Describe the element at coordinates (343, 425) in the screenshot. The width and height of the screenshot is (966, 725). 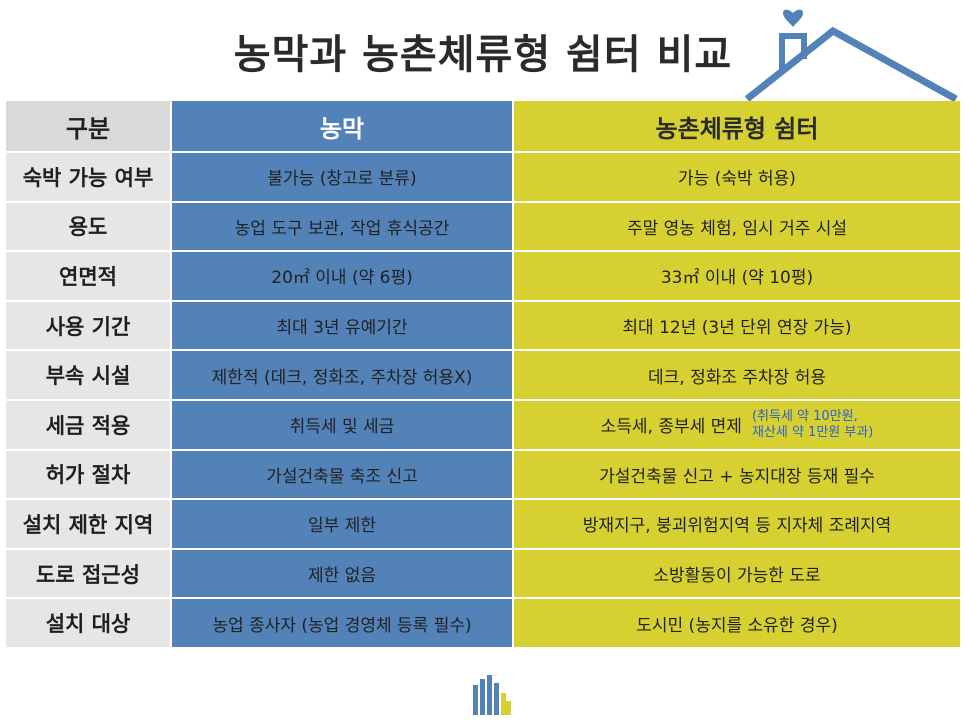
I see `farm-hut-cell: 취득세 및 세금` at that location.